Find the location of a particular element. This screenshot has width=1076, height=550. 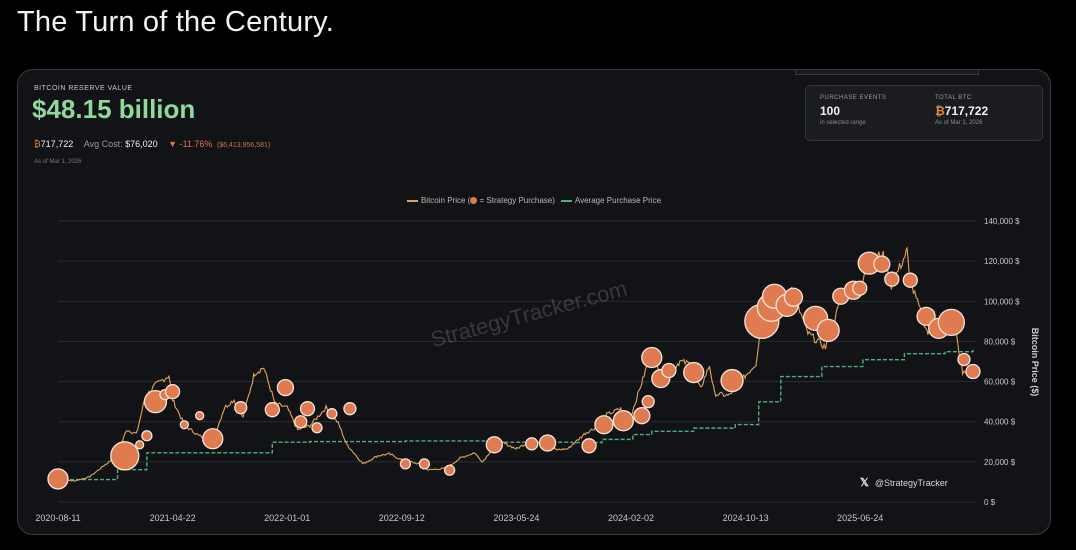

change-amount: ($6,413,956,581) is located at coordinates (243, 145).